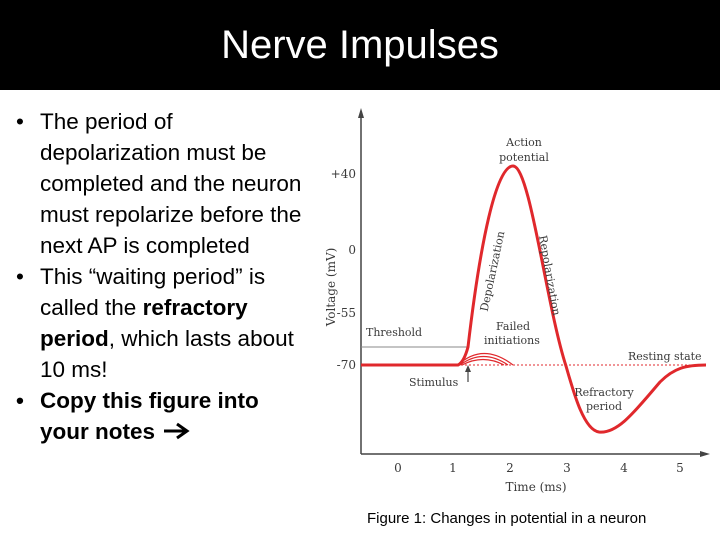 Image resolution: width=720 pixels, height=540 pixels. What do you see at coordinates (524, 157) in the screenshot?
I see `label-action-potential: potential` at bounding box center [524, 157].